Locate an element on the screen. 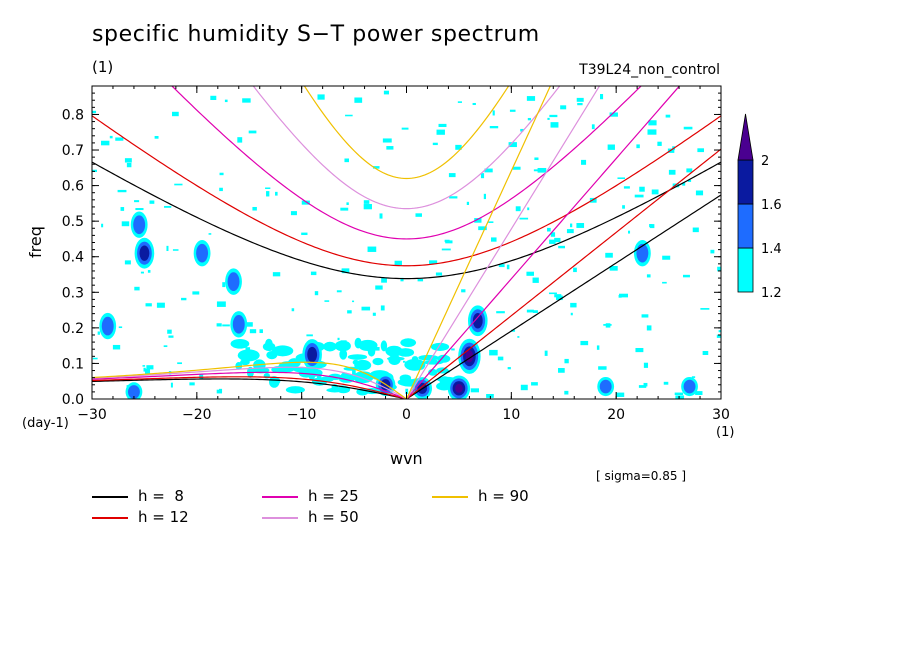 The width and height of the screenshot is (904, 654). colorbar-label: 1.2 is located at coordinates (771, 293).